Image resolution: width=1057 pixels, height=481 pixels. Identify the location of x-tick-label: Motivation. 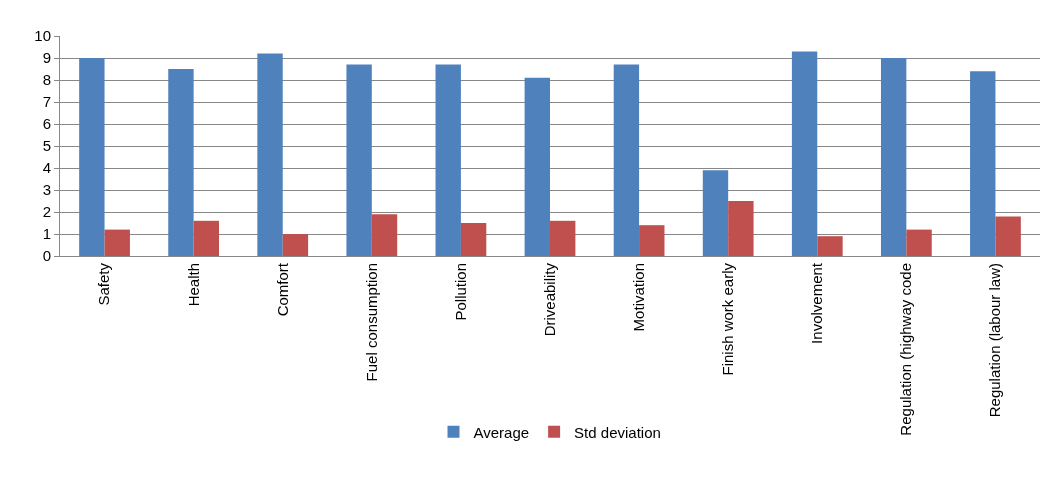
(638, 297).